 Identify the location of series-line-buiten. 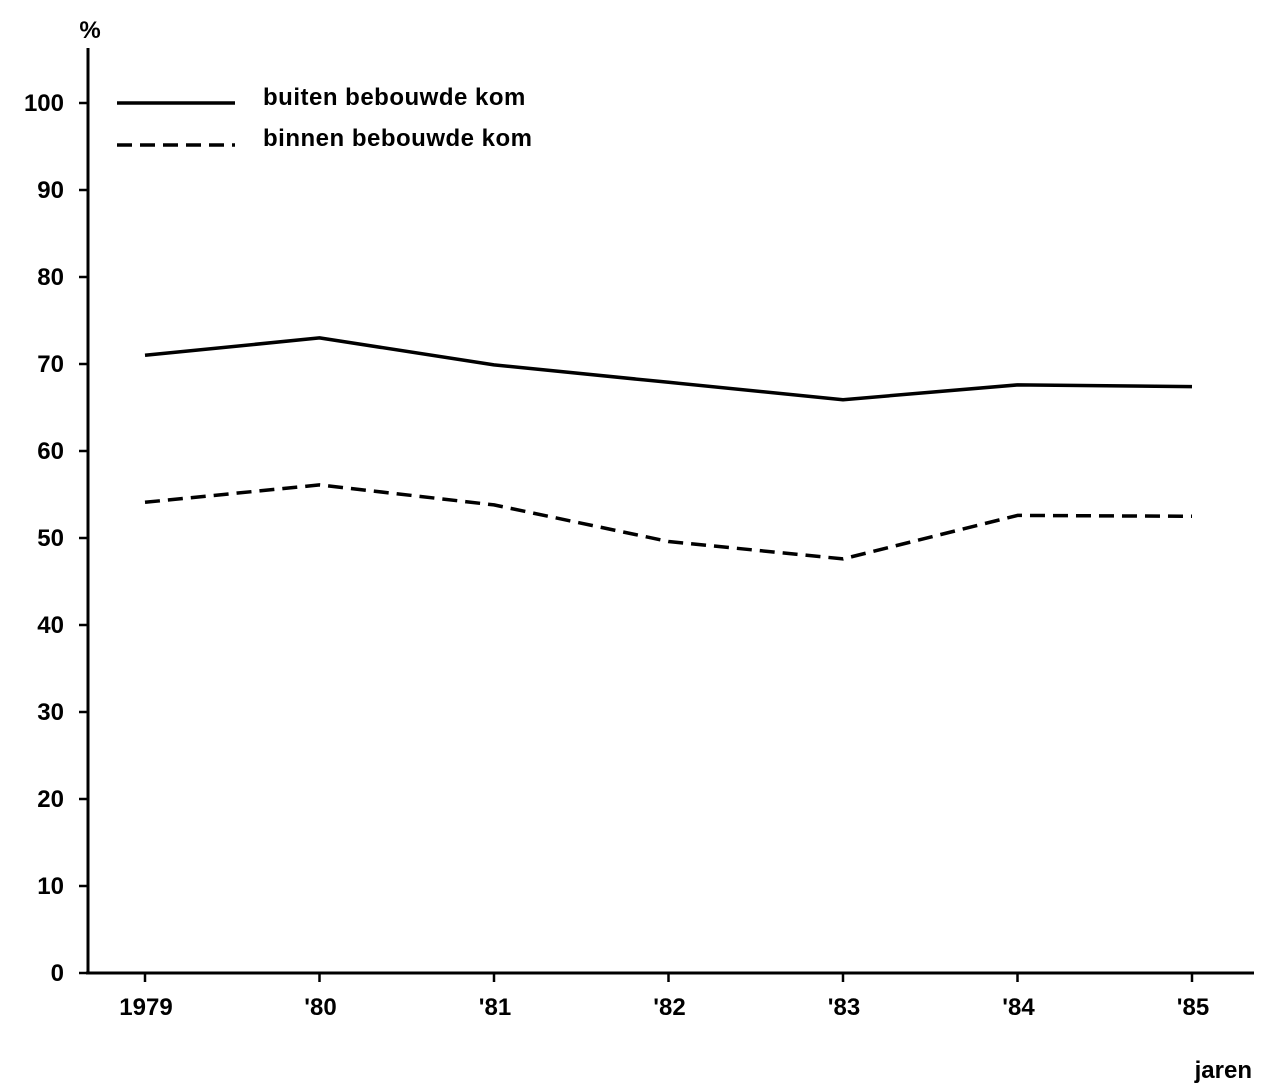
(668, 369).